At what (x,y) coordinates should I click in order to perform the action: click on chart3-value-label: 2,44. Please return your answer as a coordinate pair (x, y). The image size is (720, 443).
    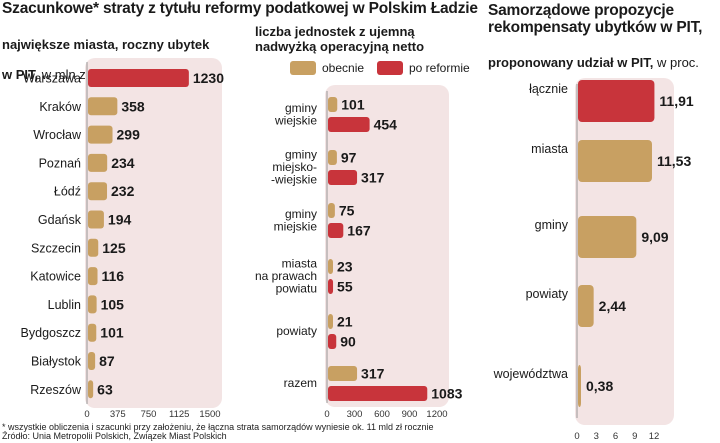
    Looking at the image, I should click on (612, 306).